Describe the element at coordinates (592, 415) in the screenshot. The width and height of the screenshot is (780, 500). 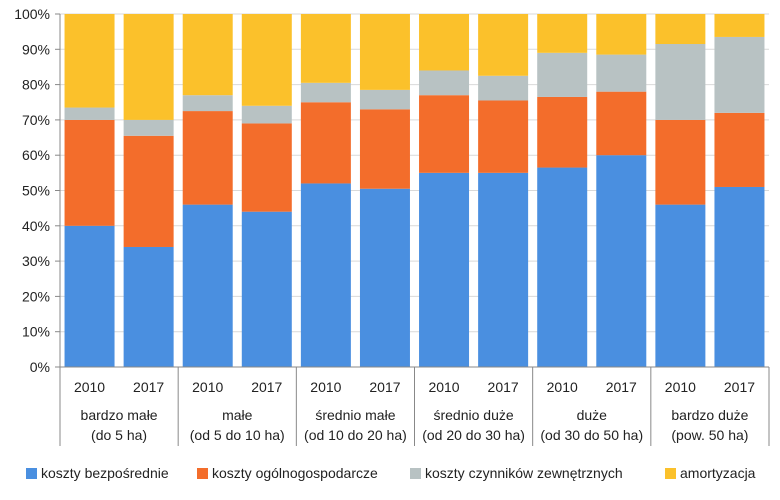
I see `group-label-line1: duże` at that location.